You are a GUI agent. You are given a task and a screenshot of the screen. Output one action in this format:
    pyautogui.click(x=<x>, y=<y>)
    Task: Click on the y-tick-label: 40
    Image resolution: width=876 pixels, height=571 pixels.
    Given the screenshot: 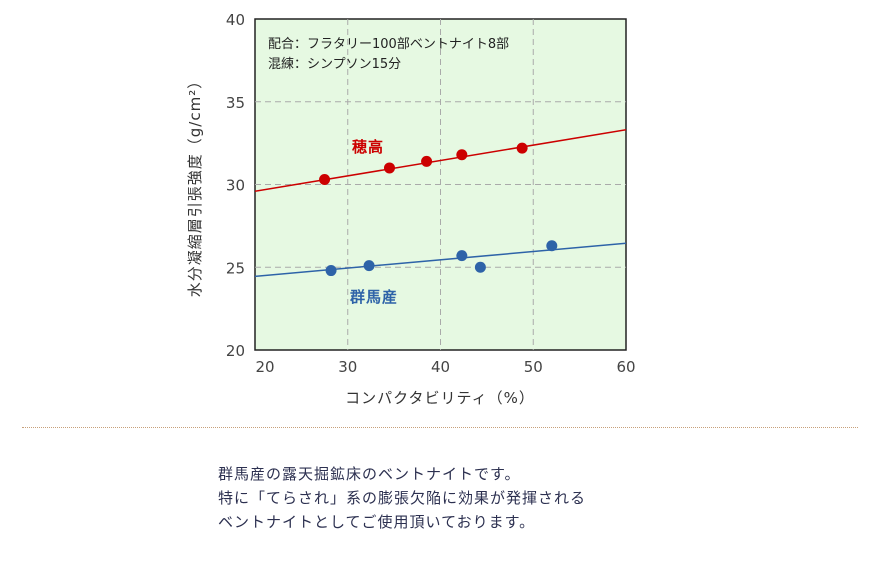 What is the action you would take?
    pyautogui.click(x=235, y=20)
    